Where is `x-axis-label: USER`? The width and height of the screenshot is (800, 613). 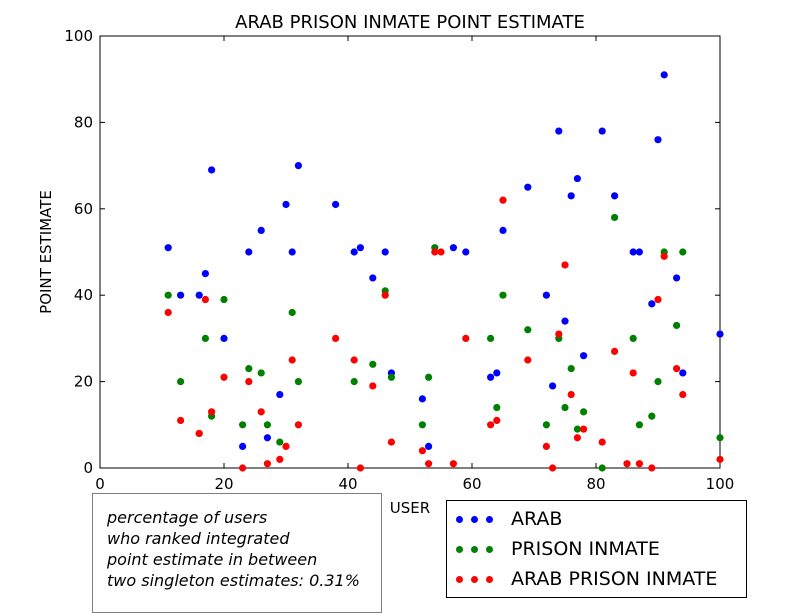
x-axis-label: USER is located at coordinates (410, 508).